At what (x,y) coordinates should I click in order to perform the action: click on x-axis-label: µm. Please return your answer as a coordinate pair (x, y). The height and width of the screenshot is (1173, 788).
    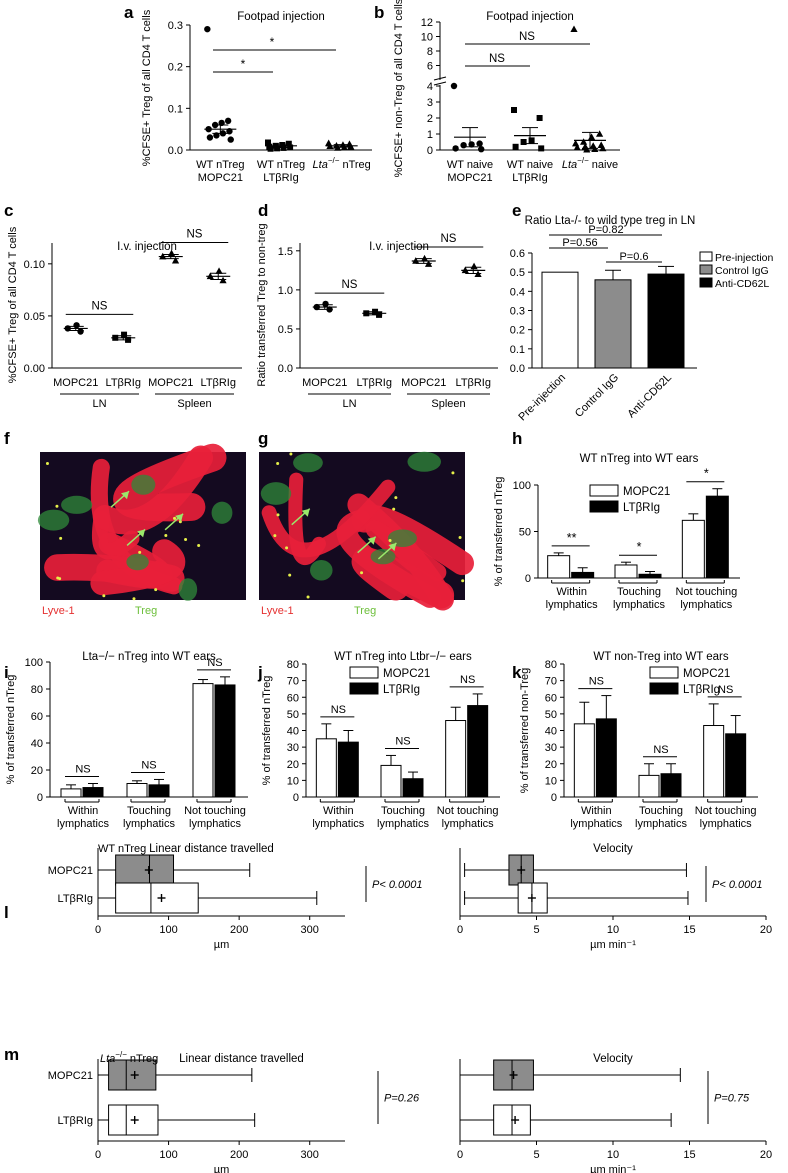
    Looking at the image, I should click on (222, 945).